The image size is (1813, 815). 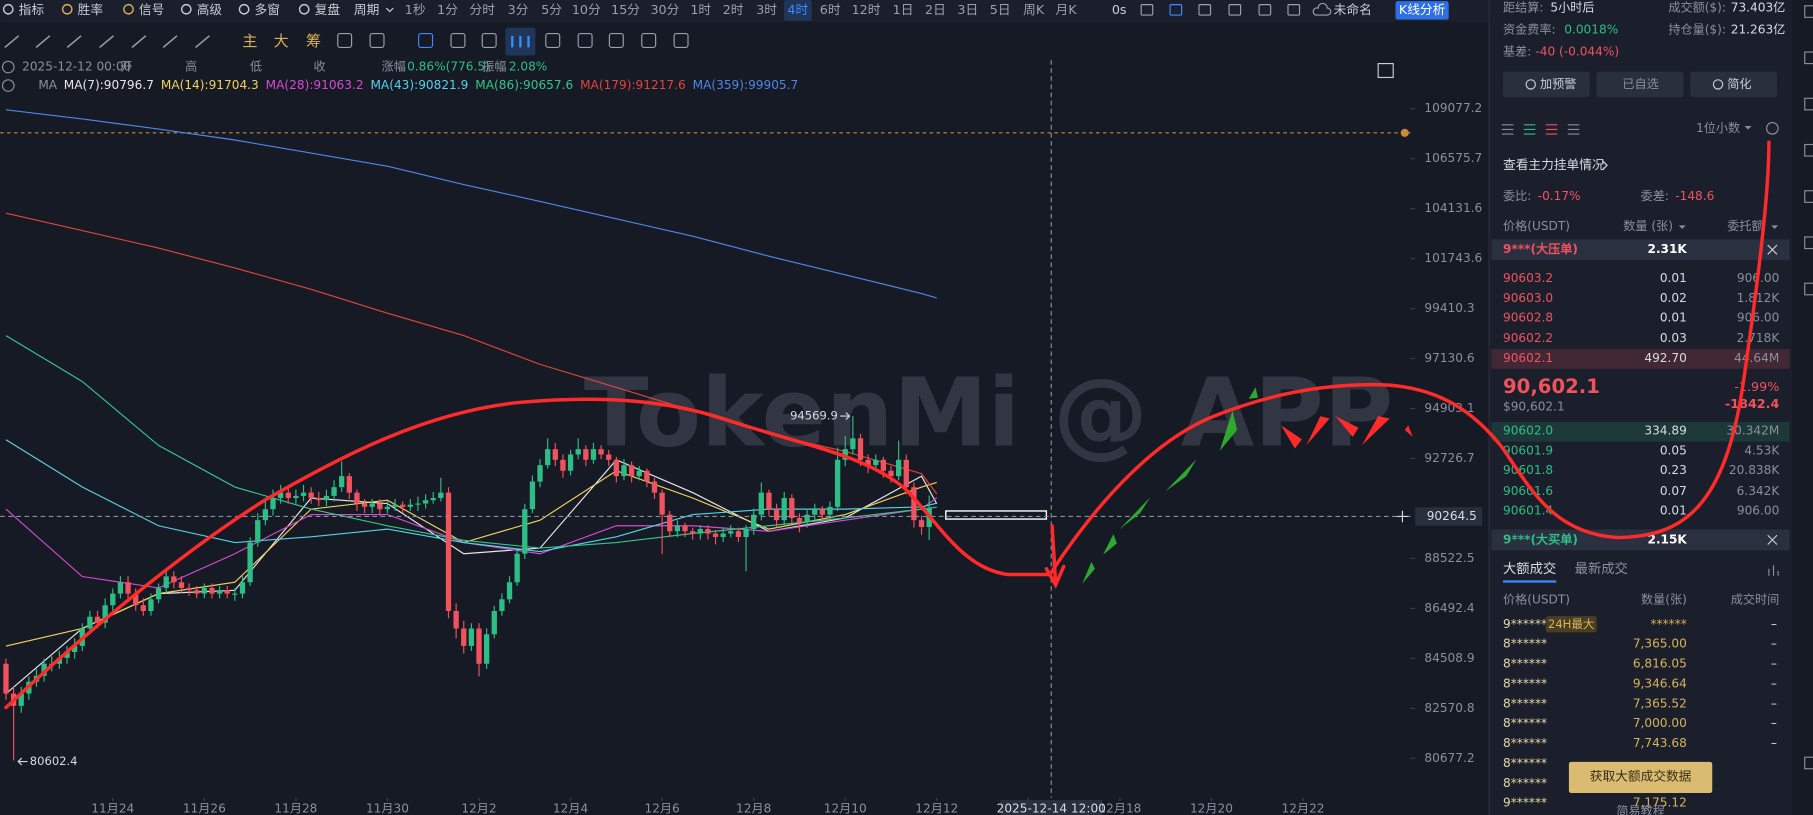 What do you see at coordinates (447, 9) in the screenshot?
I see `period-button: 1分` at bounding box center [447, 9].